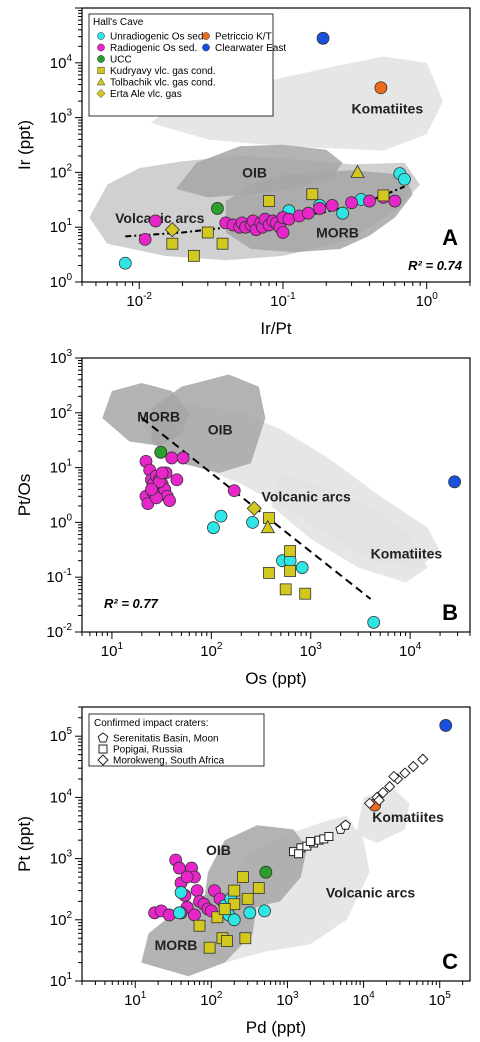 This screenshot has width=480, height=1042. What do you see at coordinates (24, 145) in the screenshot?
I see `y-axis-label: Ir (ppt)` at bounding box center [24, 145].